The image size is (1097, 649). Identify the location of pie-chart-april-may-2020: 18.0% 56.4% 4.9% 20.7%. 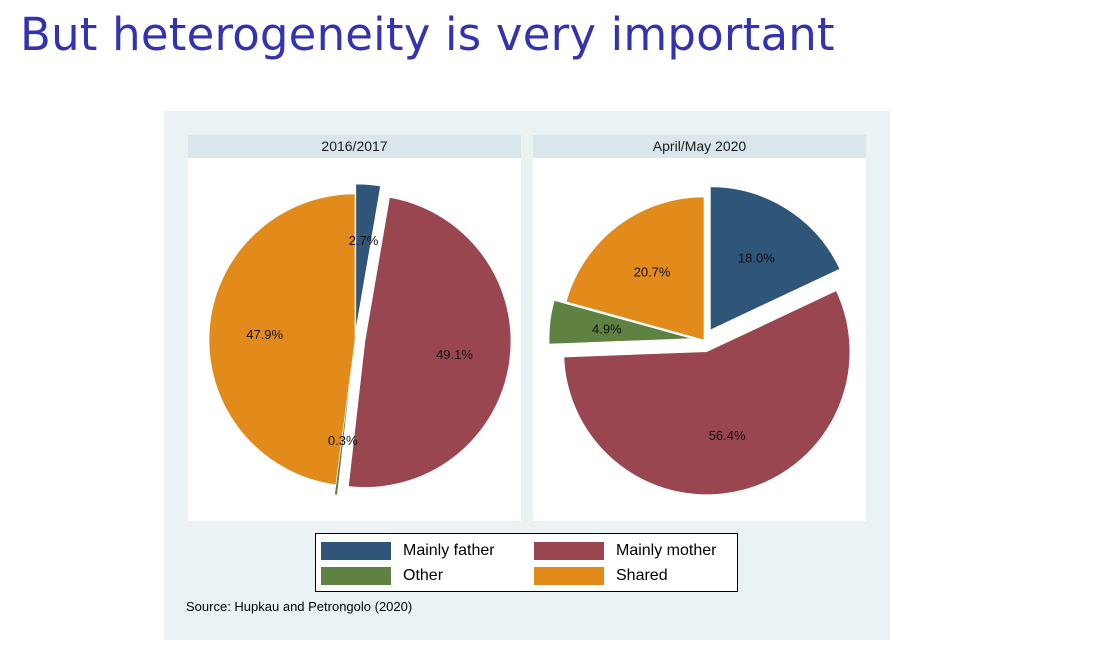
(699, 340).